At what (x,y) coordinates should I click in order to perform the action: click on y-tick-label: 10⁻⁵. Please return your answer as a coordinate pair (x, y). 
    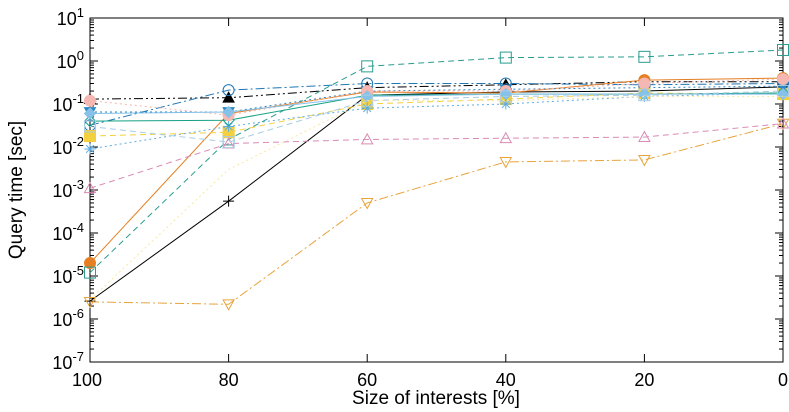
    Looking at the image, I should click on (68, 275).